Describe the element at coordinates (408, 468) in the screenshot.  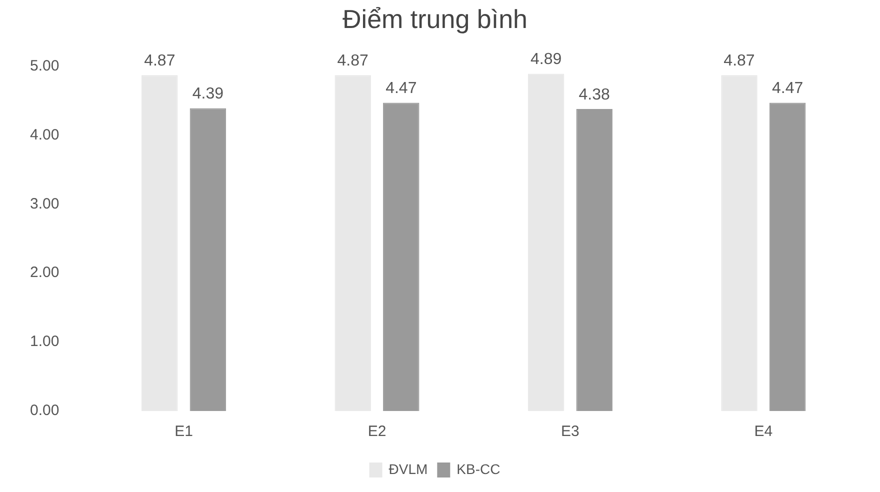
I see `legend-label: ĐVLM` at that location.